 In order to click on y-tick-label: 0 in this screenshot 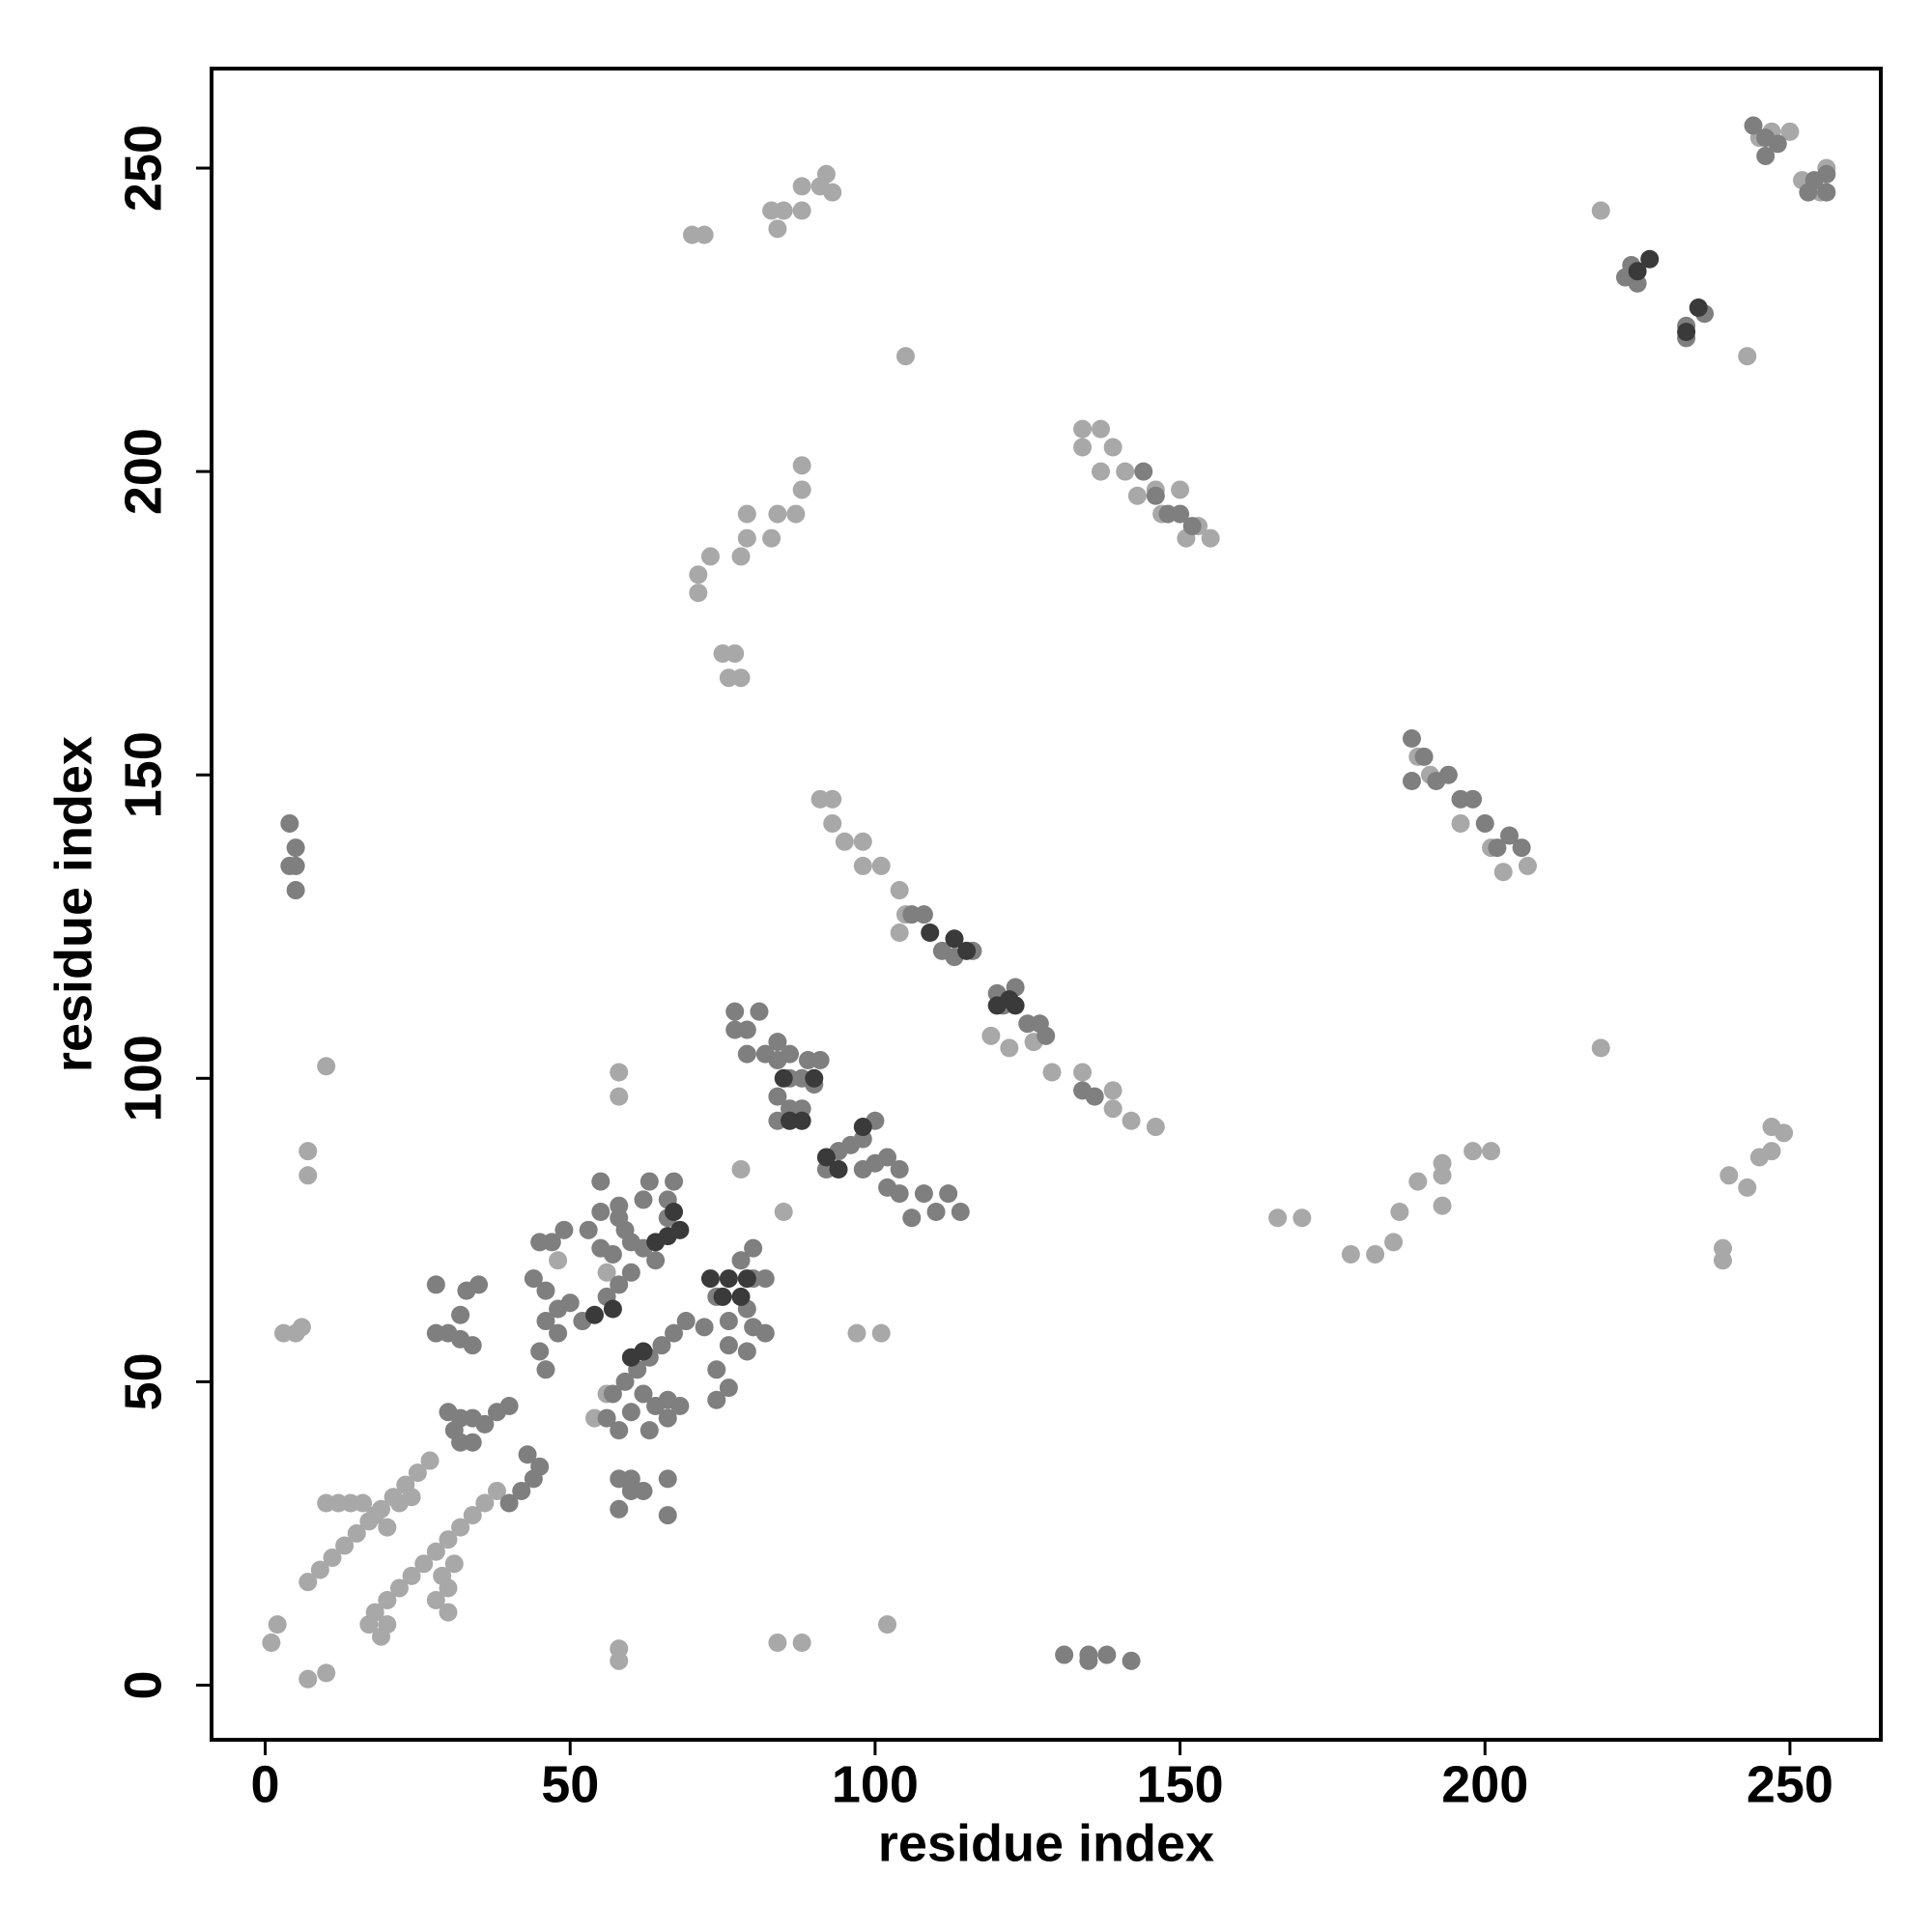, I will do `click(143, 1684)`.